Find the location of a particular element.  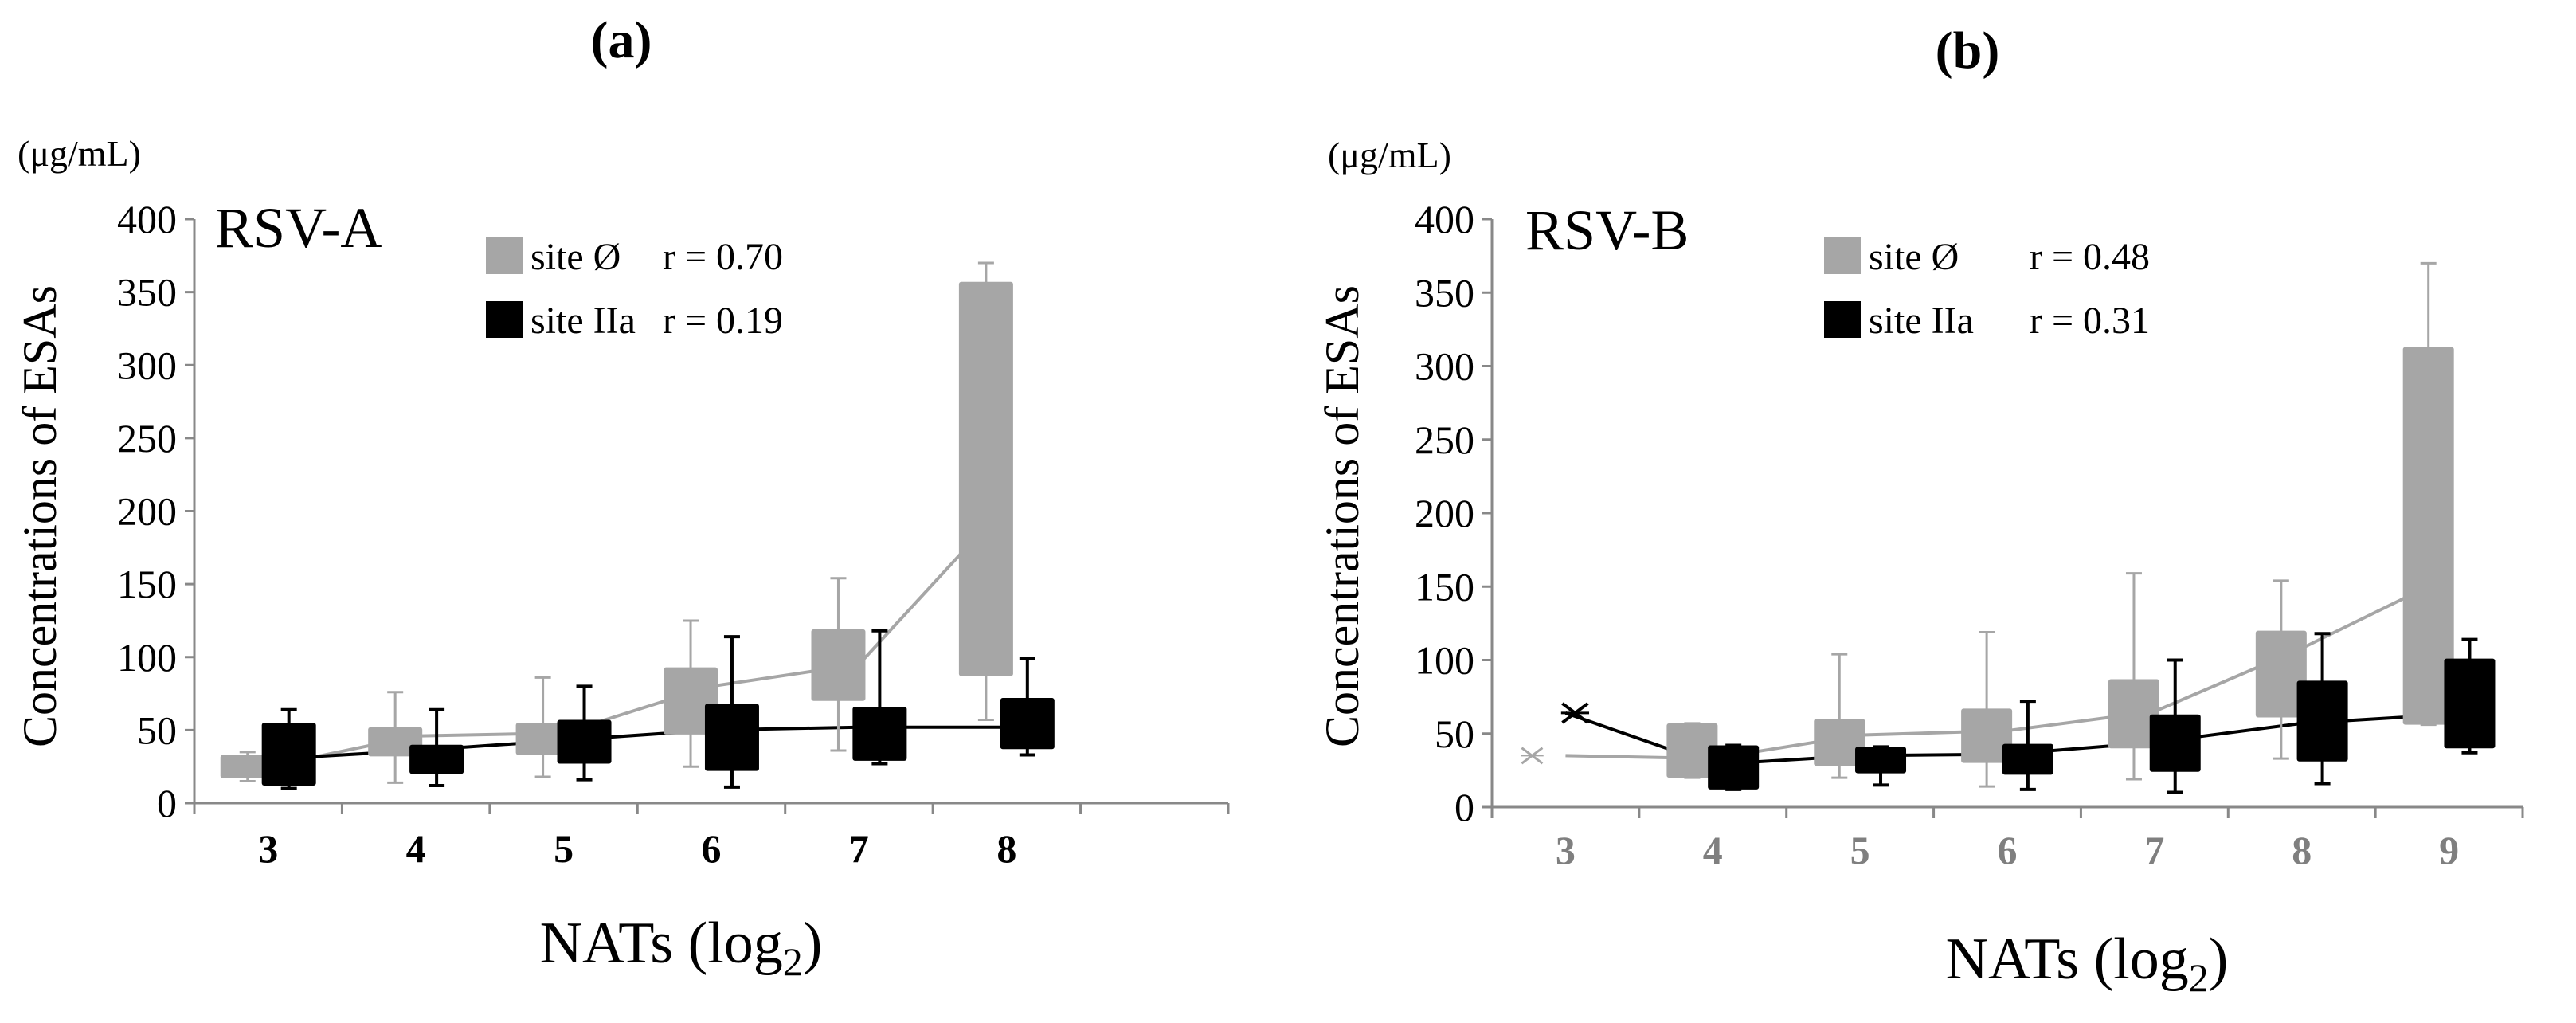

chart-title: RSV-A is located at coordinates (298, 228).